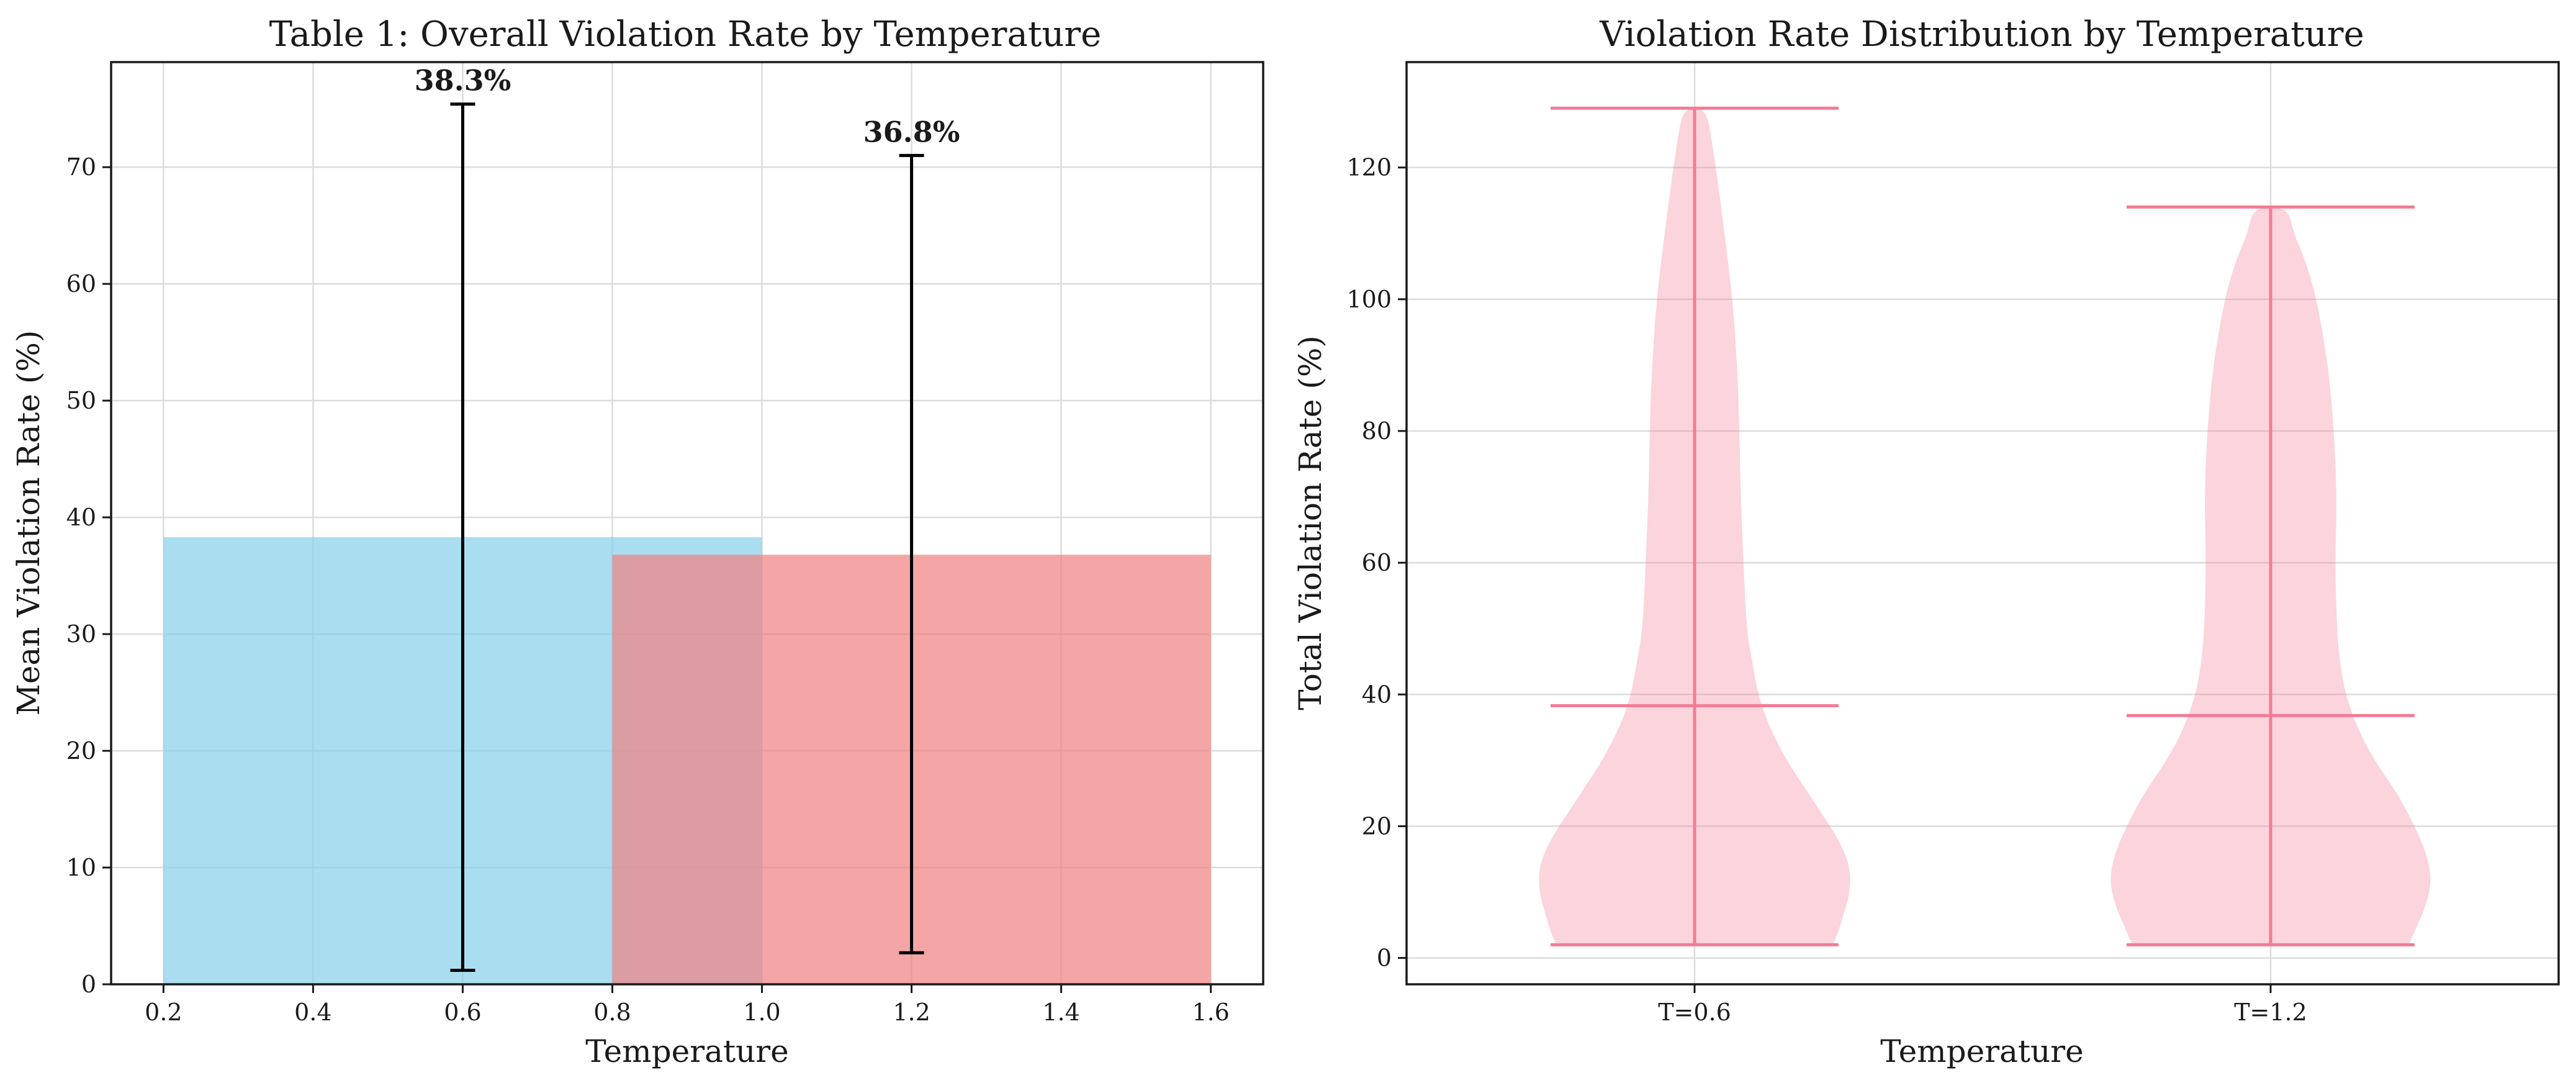 This screenshot has height=1088, width=2576. Describe the element at coordinates (687, 1005) in the screenshot. I see `left-x-ticks: 0.2 0.4 0.6 0.8 1.0 1.2 1.4 1.6` at that location.